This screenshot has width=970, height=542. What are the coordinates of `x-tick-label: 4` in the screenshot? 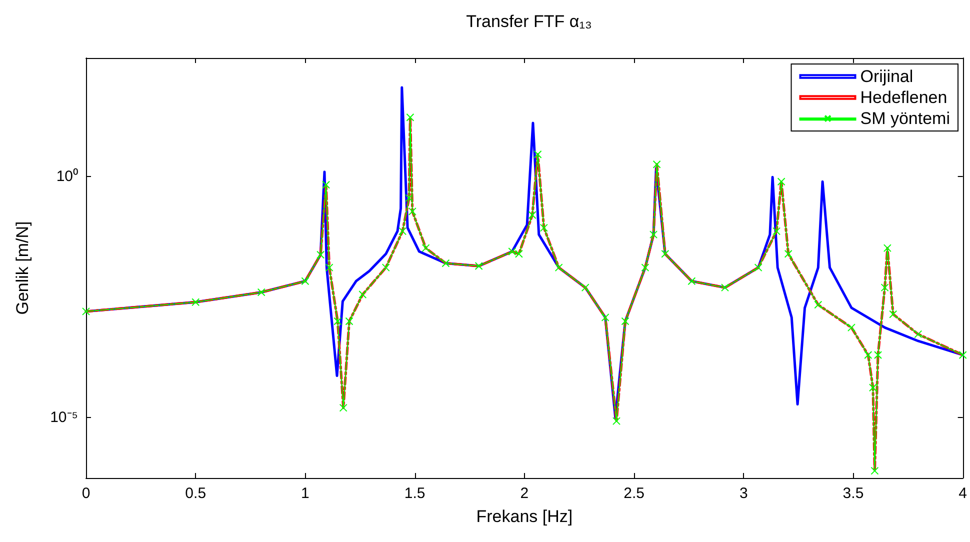 It's located at (962, 493).